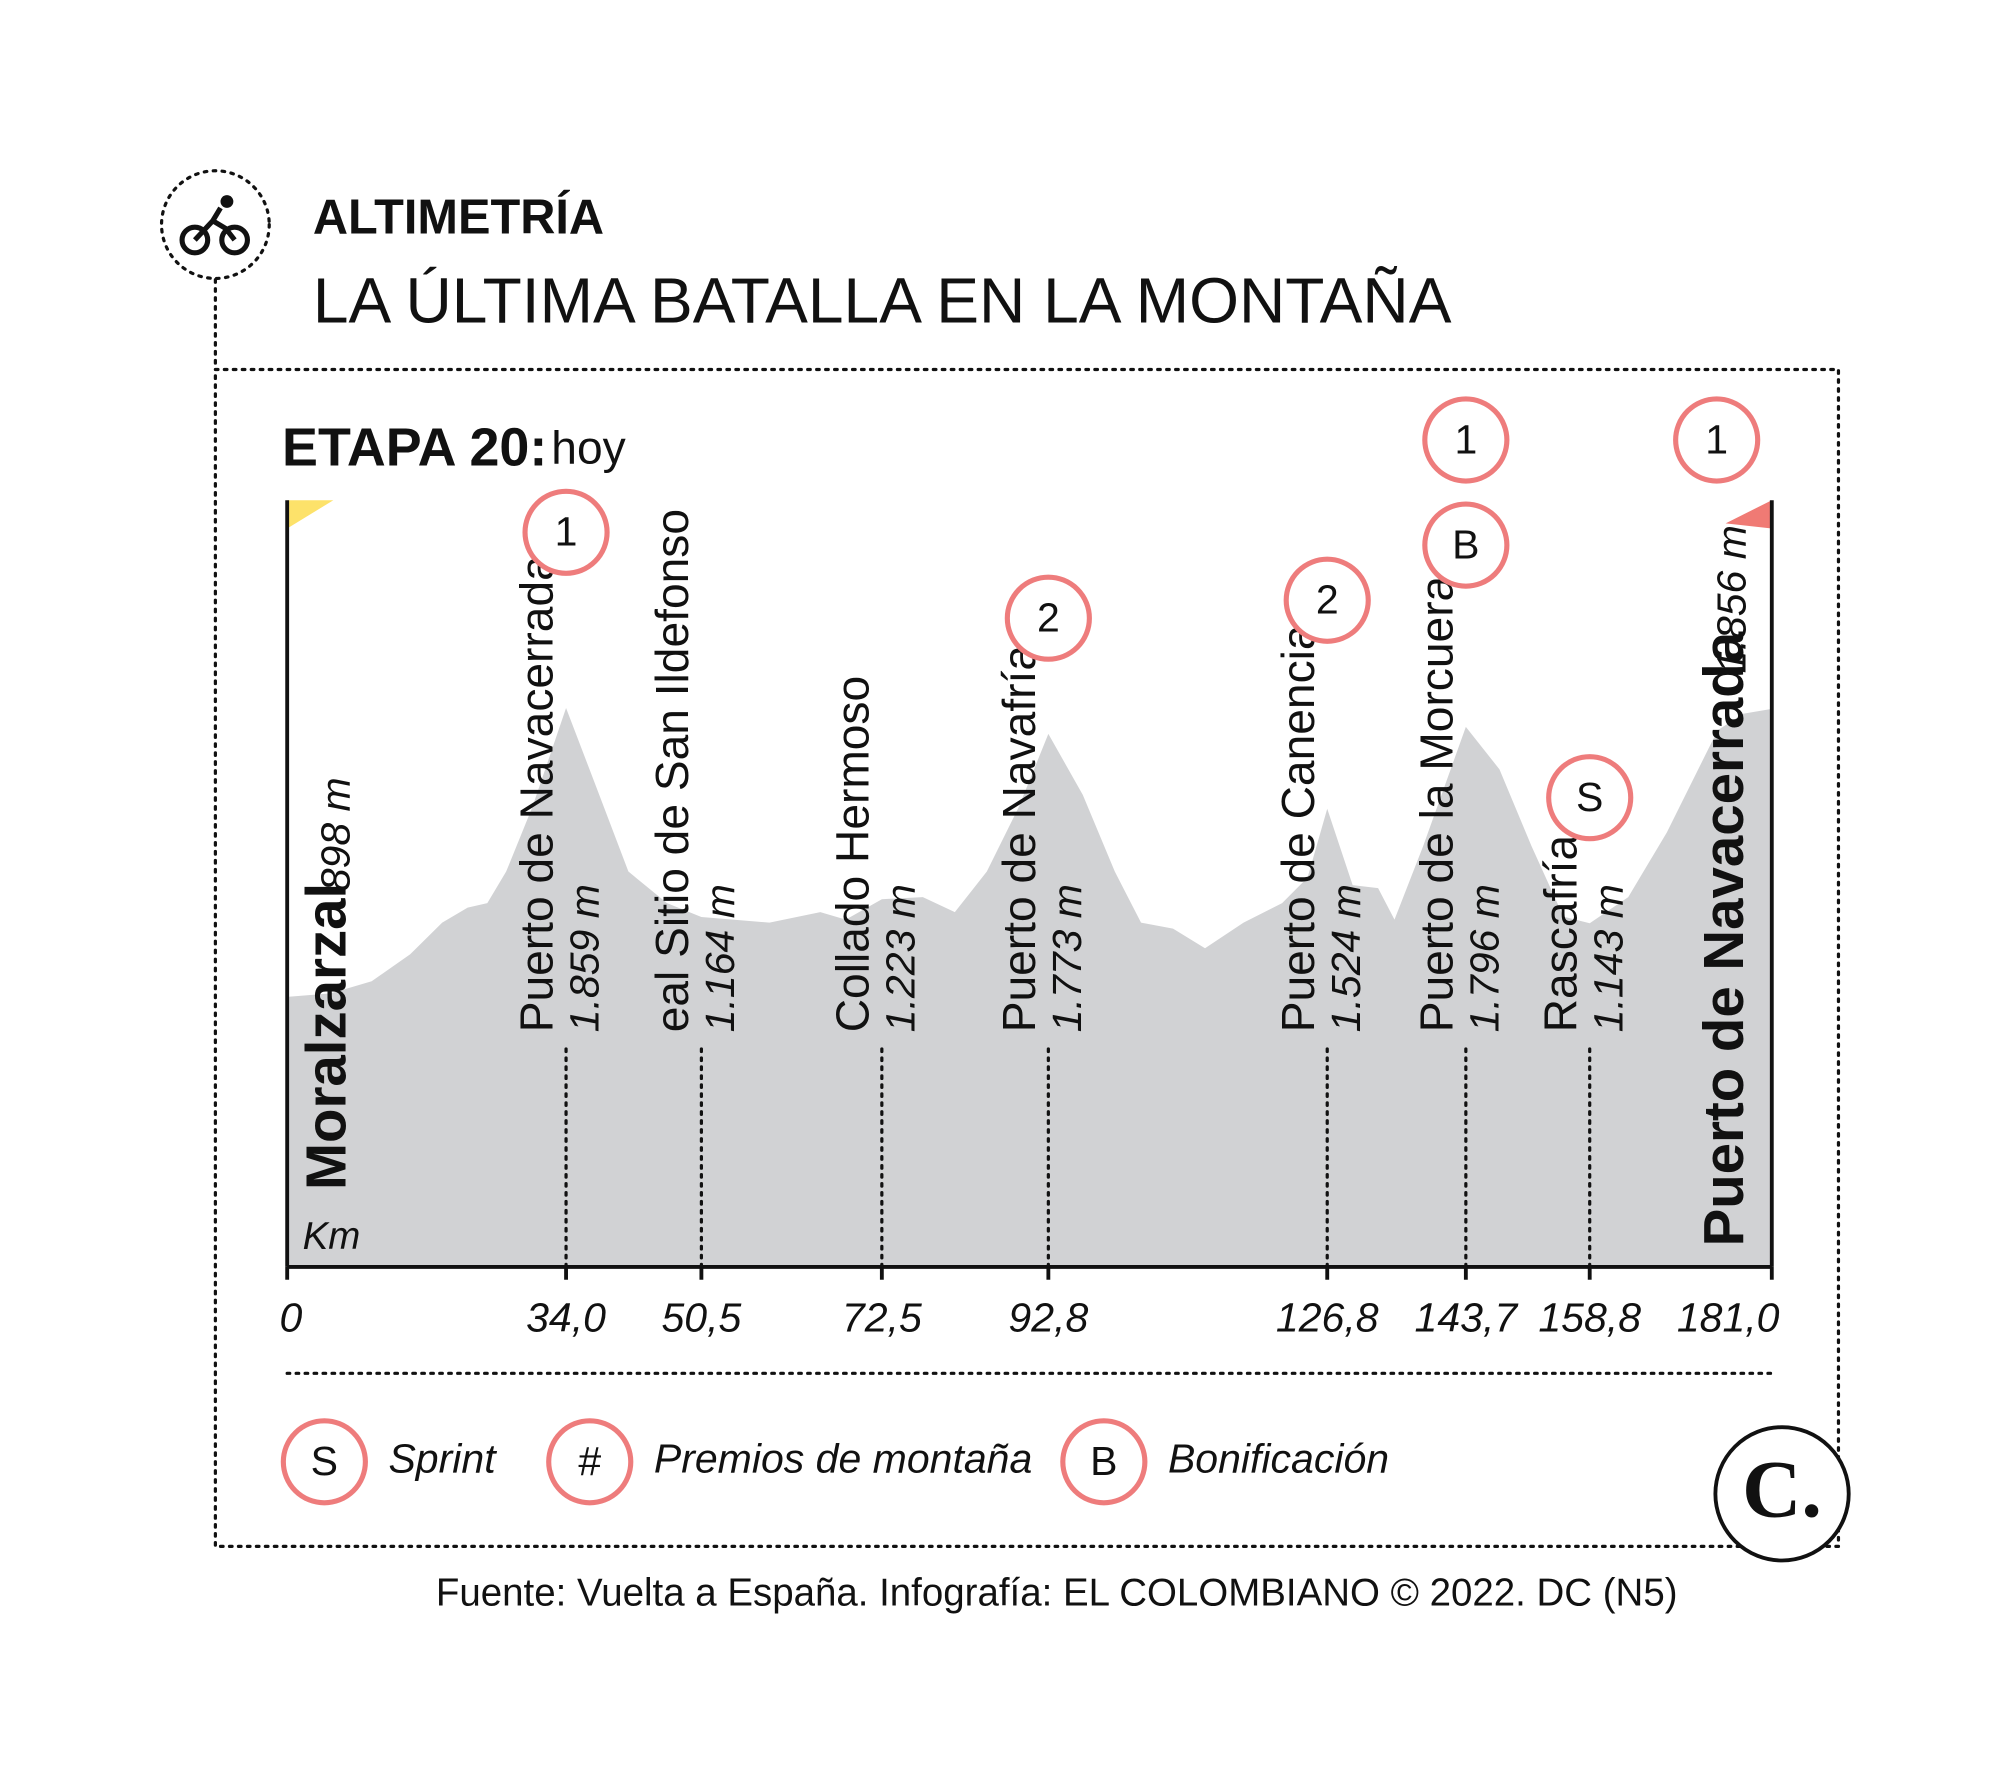 The width and height of the screenshot is (2000, 1771). I want to click on point-elevation: 1.143 m, so click(1608, 958).